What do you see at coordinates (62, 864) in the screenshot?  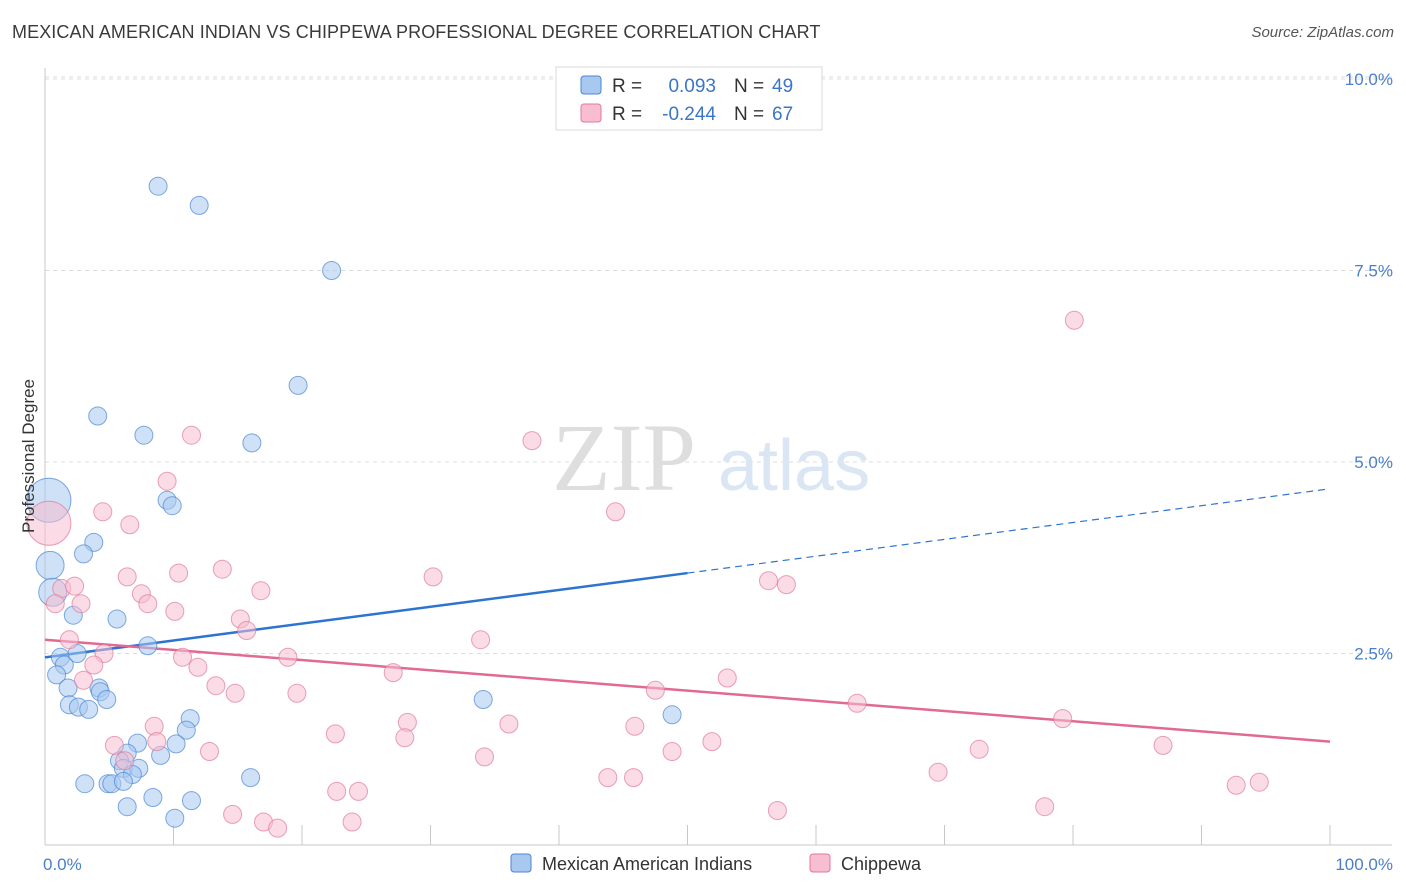 I see `x-tick-label: 0.0%` at bounding box center [62, 864].